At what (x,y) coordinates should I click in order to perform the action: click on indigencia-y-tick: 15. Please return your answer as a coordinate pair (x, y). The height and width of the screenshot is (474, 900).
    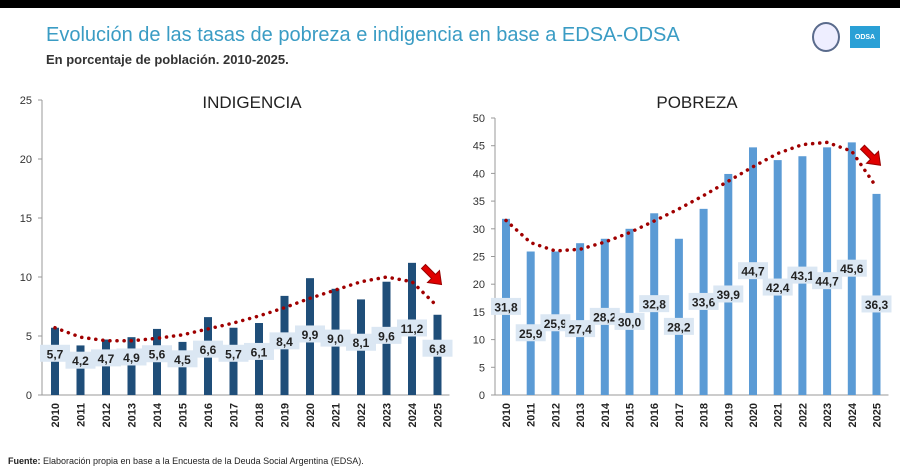
    Looking at the image, I should click on (26, 219).